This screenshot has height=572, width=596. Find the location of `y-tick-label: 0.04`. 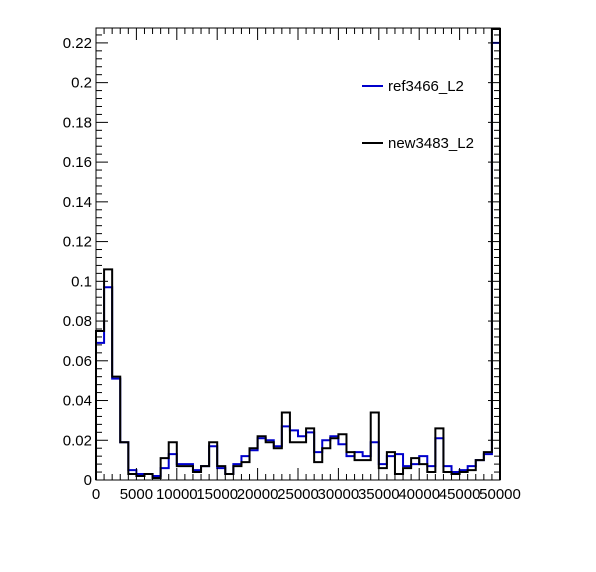

y-tick-label: 0.04 is located at coordinates (77, 401).